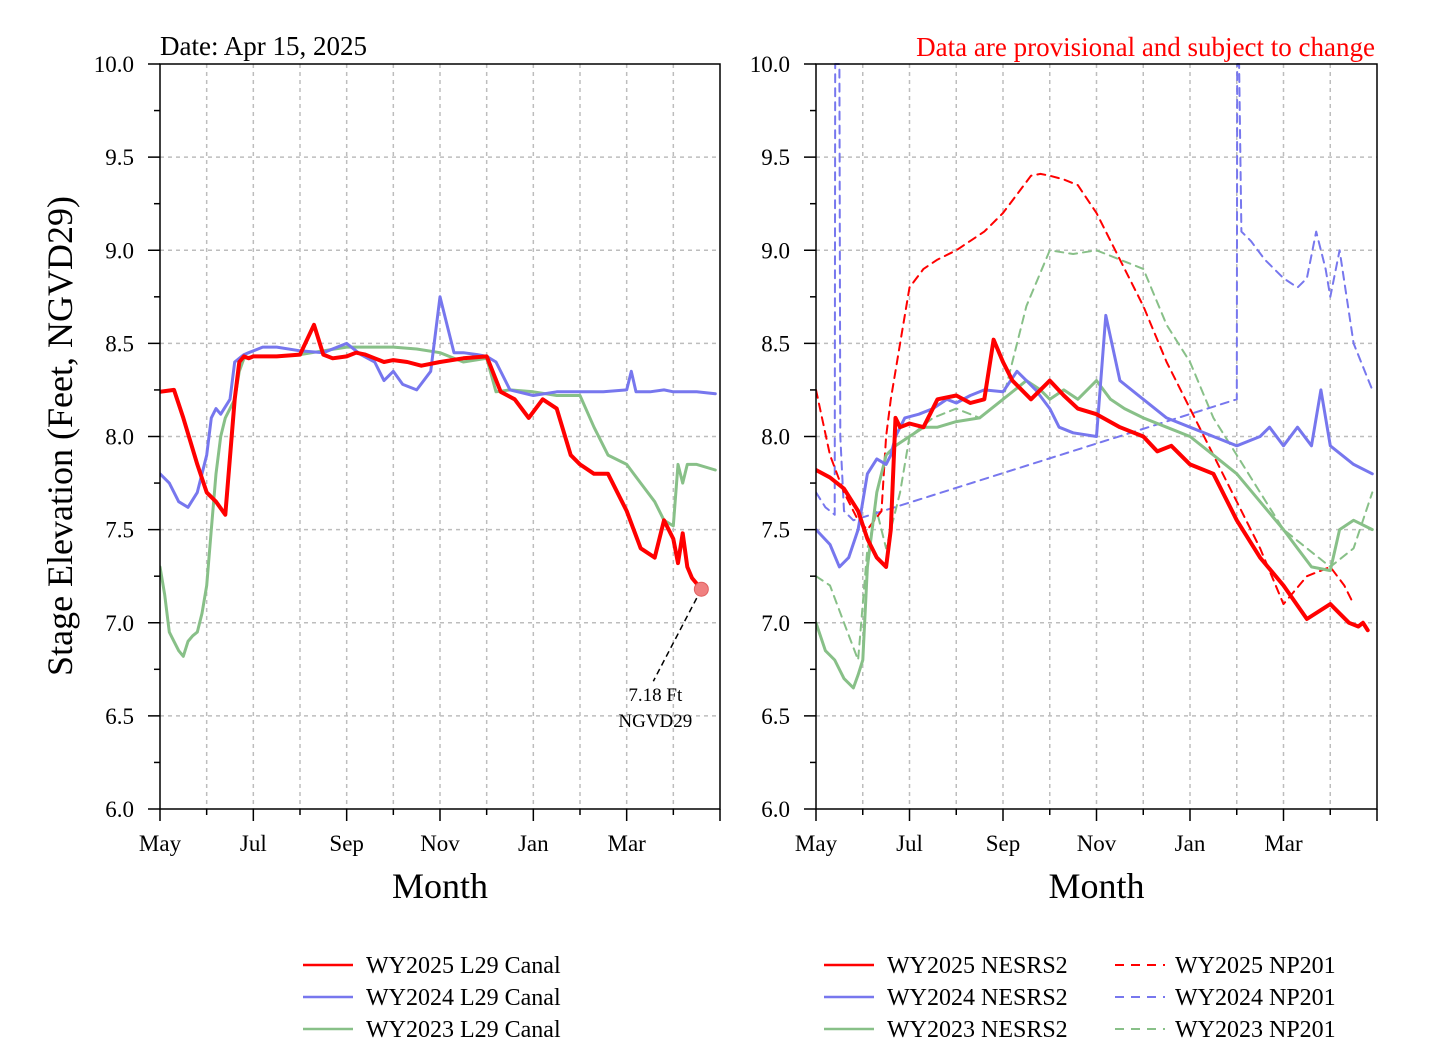 This screenshot has height=1056, width=1440. Describe the element at coordinates (119, 530) in the screenshot. I see `left-y-tick-label: 7.5` at that location.